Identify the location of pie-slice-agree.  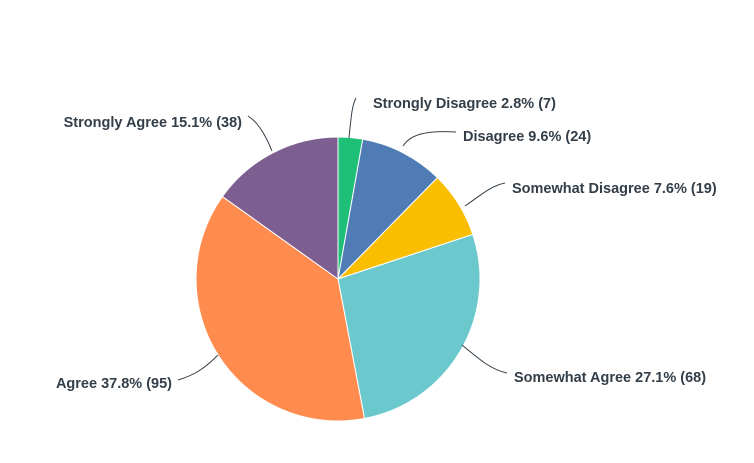
(280, 308).